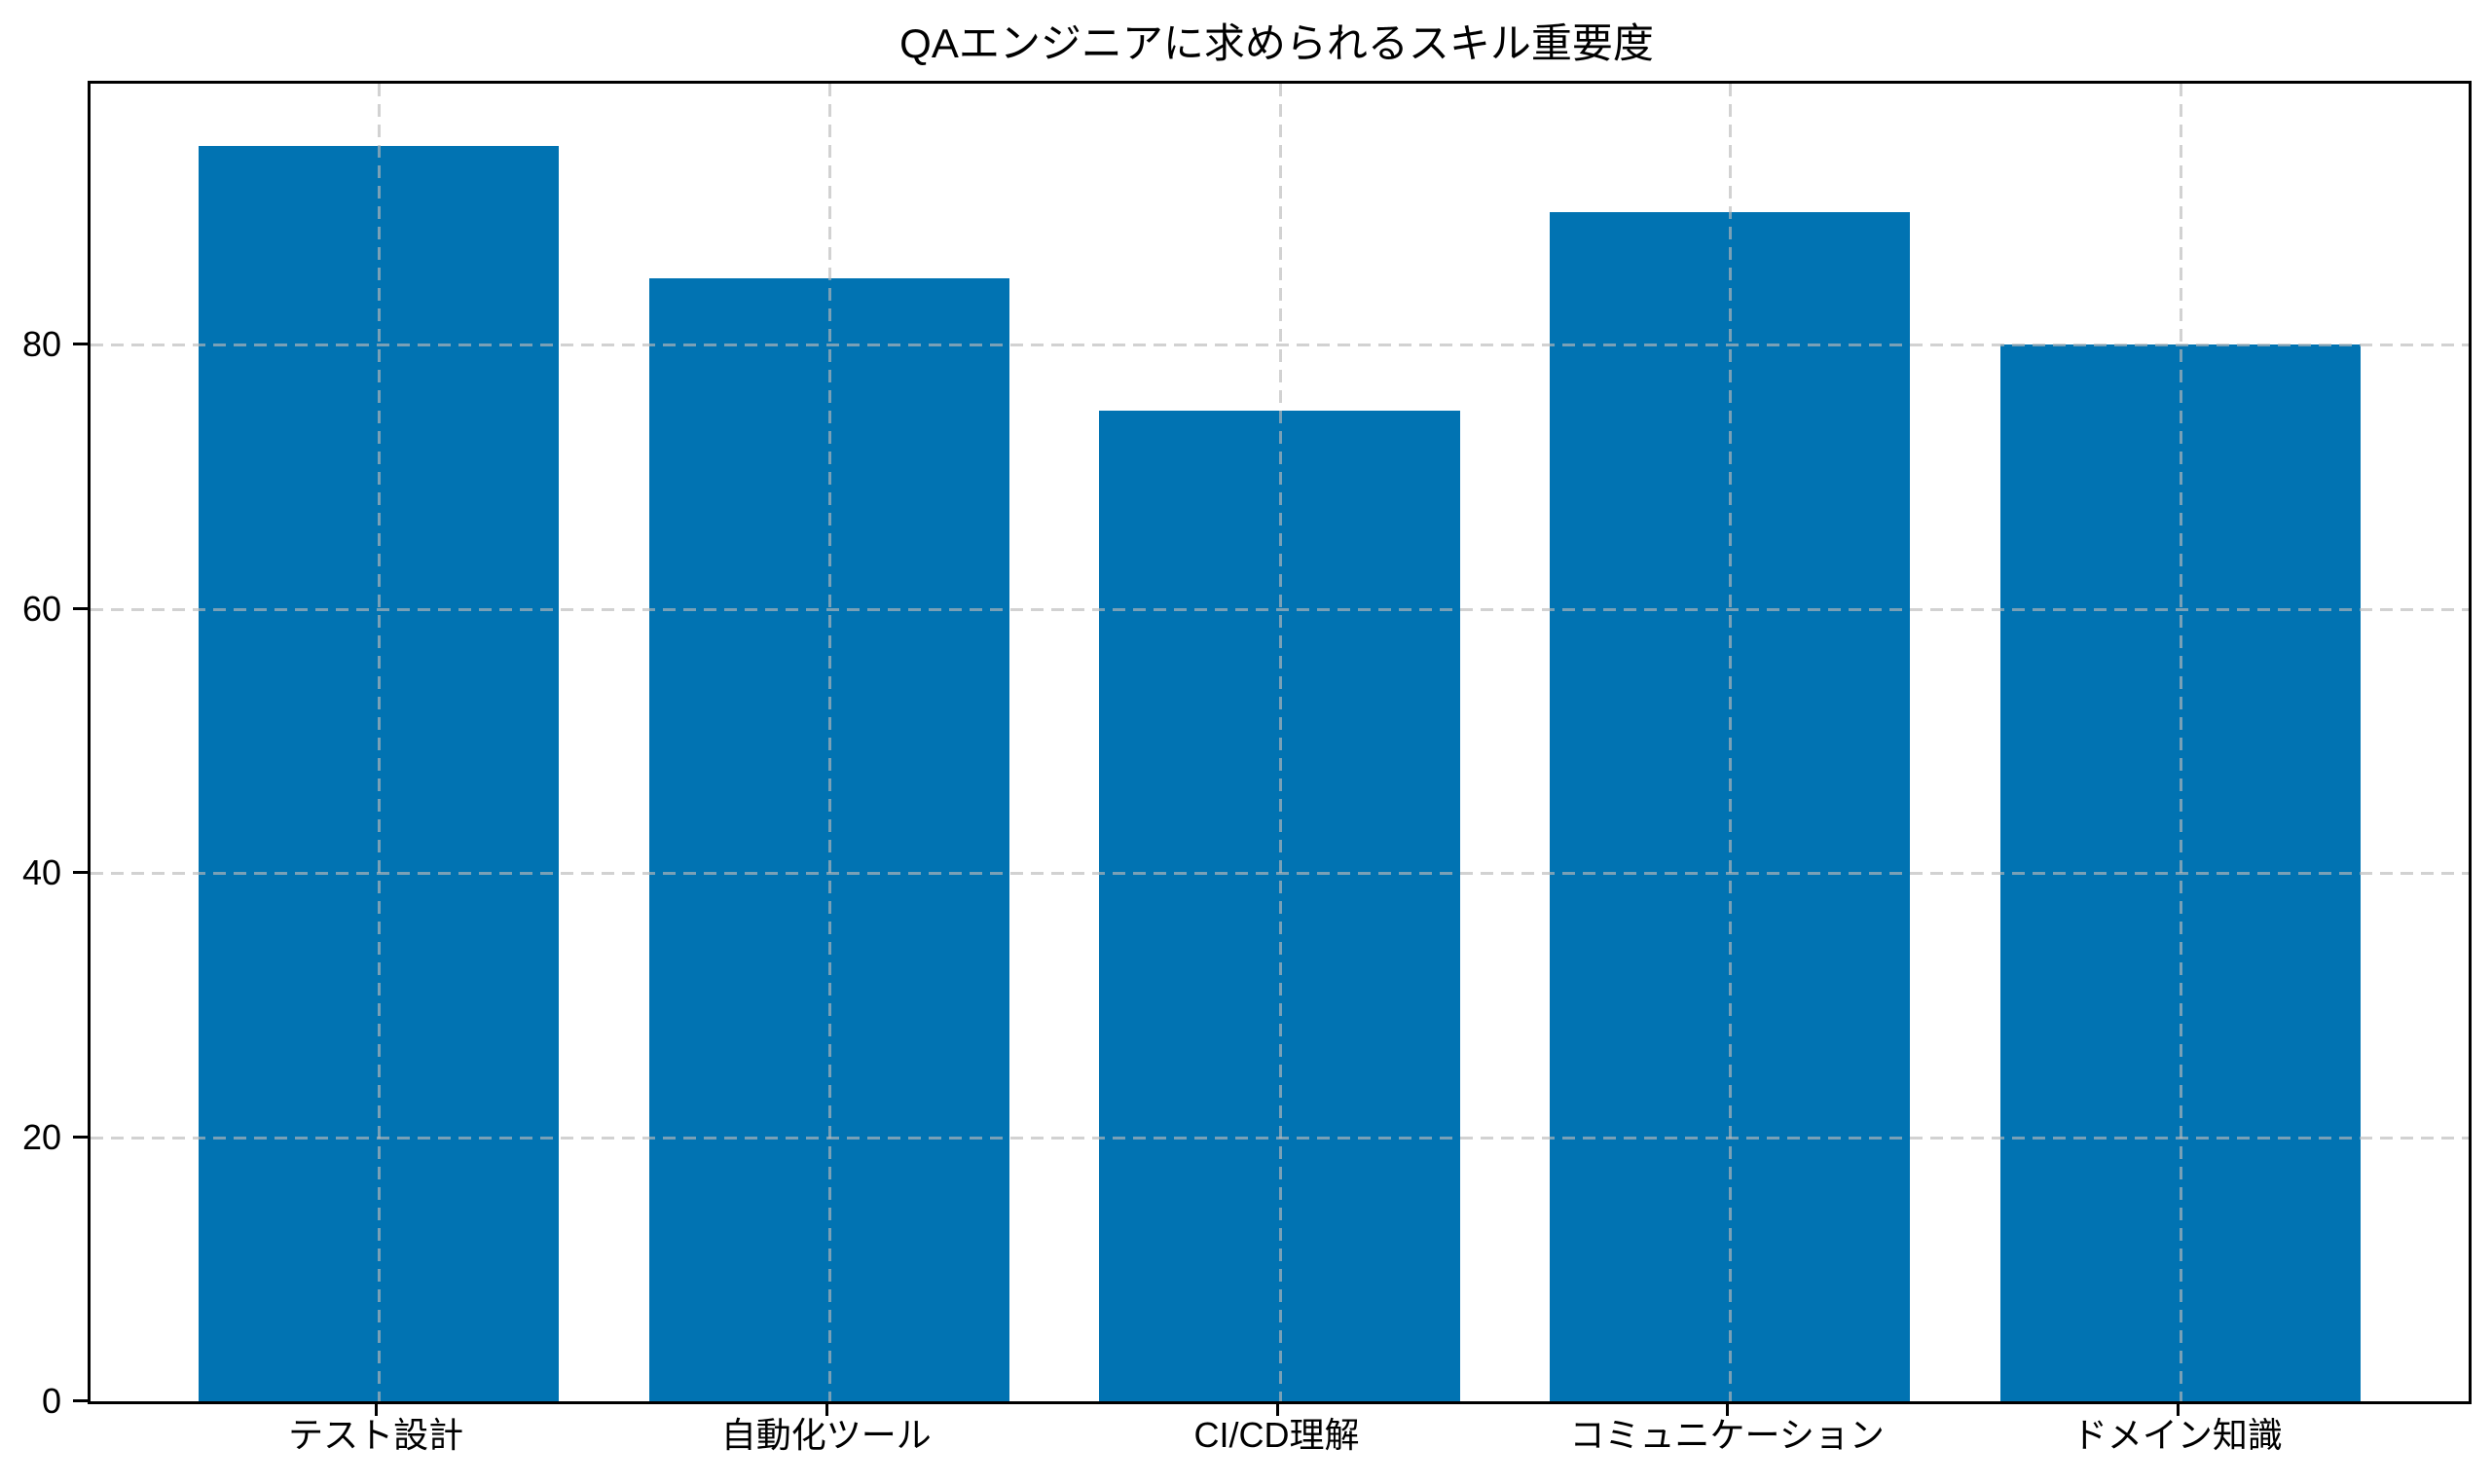 Image resolution: width=2492 pixels, height=1484 pixels. I want to click on x-tick-label-4: ドメイン知識, so click(2177, 1435).